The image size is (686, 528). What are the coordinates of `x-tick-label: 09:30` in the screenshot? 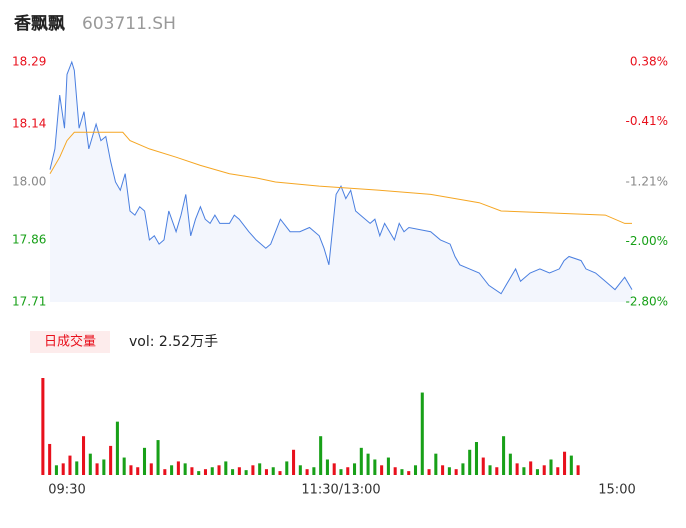 It's located at (66, 490).